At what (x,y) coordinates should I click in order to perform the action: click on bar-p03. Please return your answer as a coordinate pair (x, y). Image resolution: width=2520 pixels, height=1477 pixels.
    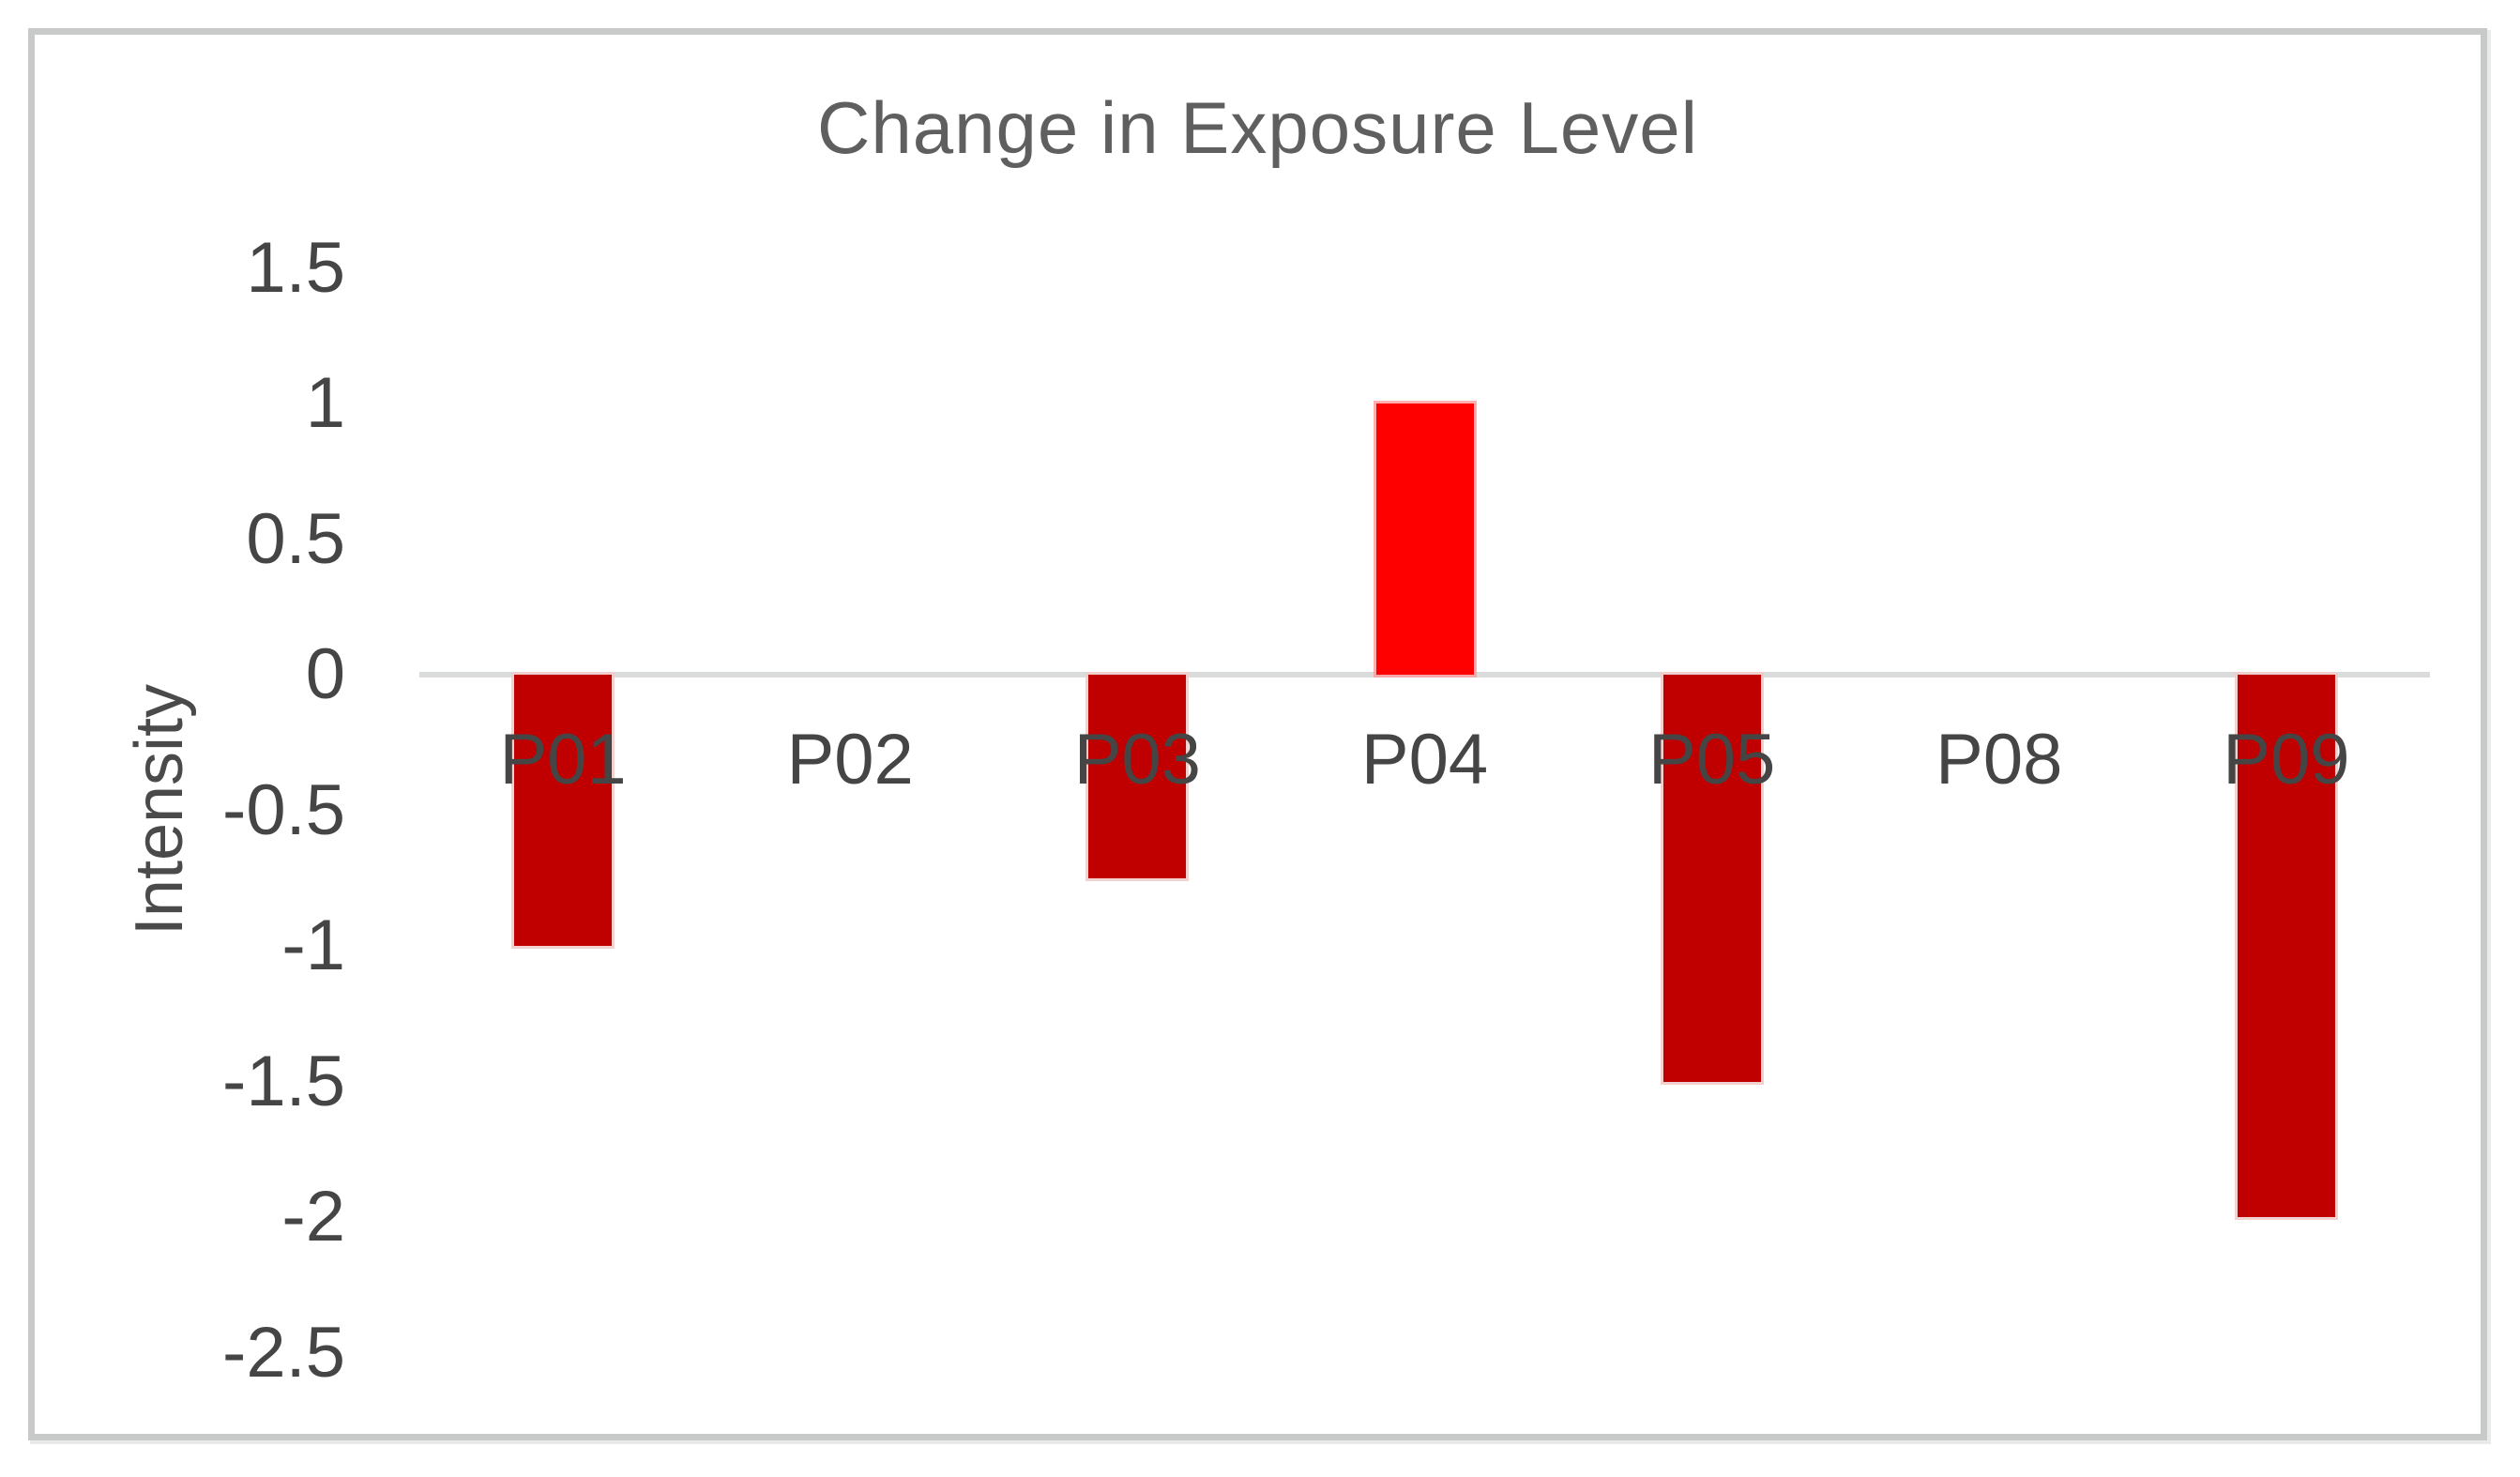
    Looking at the image, I should click on (1137, 776).